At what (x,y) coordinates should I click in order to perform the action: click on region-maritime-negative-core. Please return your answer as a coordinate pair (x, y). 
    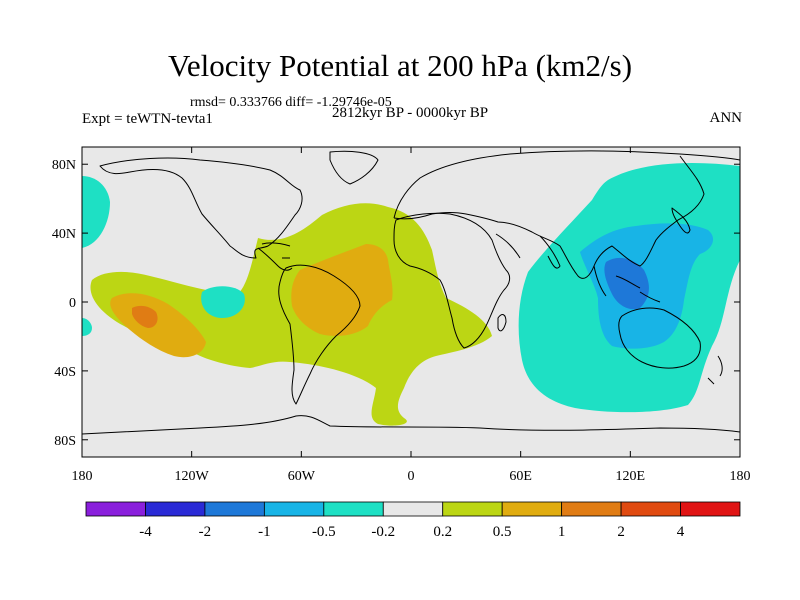
    Looking at the image, I should click on (626, 283).